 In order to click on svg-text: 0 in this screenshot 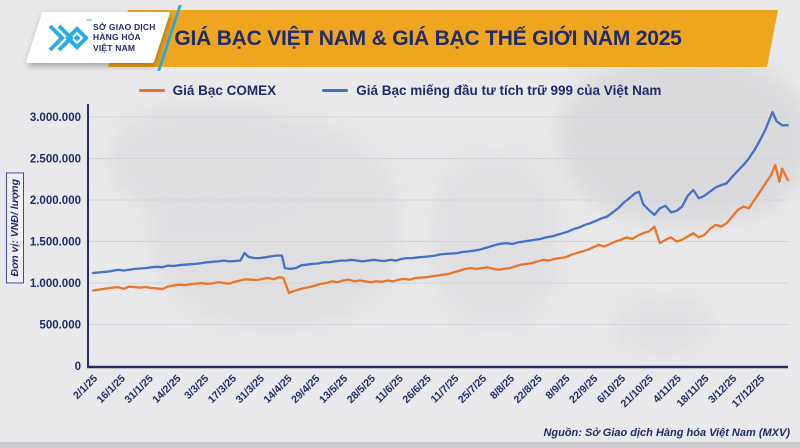, I will do `click(78, 367)`.